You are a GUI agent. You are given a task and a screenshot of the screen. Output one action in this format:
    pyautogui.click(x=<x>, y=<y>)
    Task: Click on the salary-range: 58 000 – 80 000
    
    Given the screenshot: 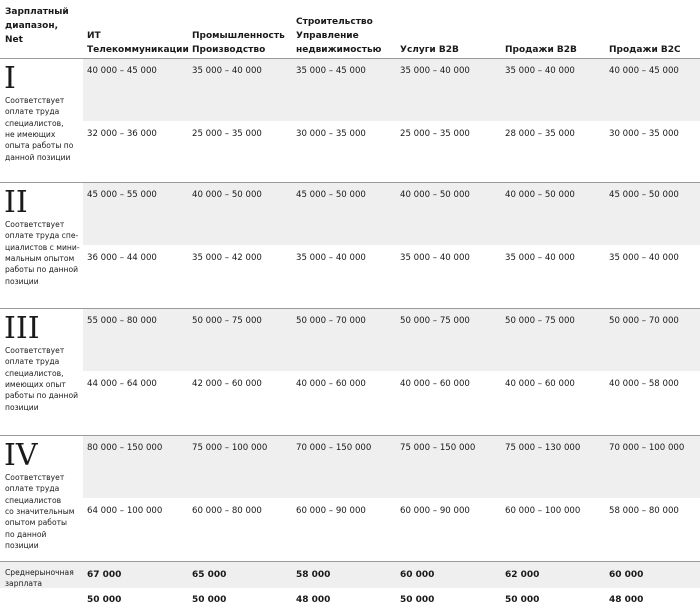 What is the action you would take?
    pyautogui.click(x=644, y=511)
    